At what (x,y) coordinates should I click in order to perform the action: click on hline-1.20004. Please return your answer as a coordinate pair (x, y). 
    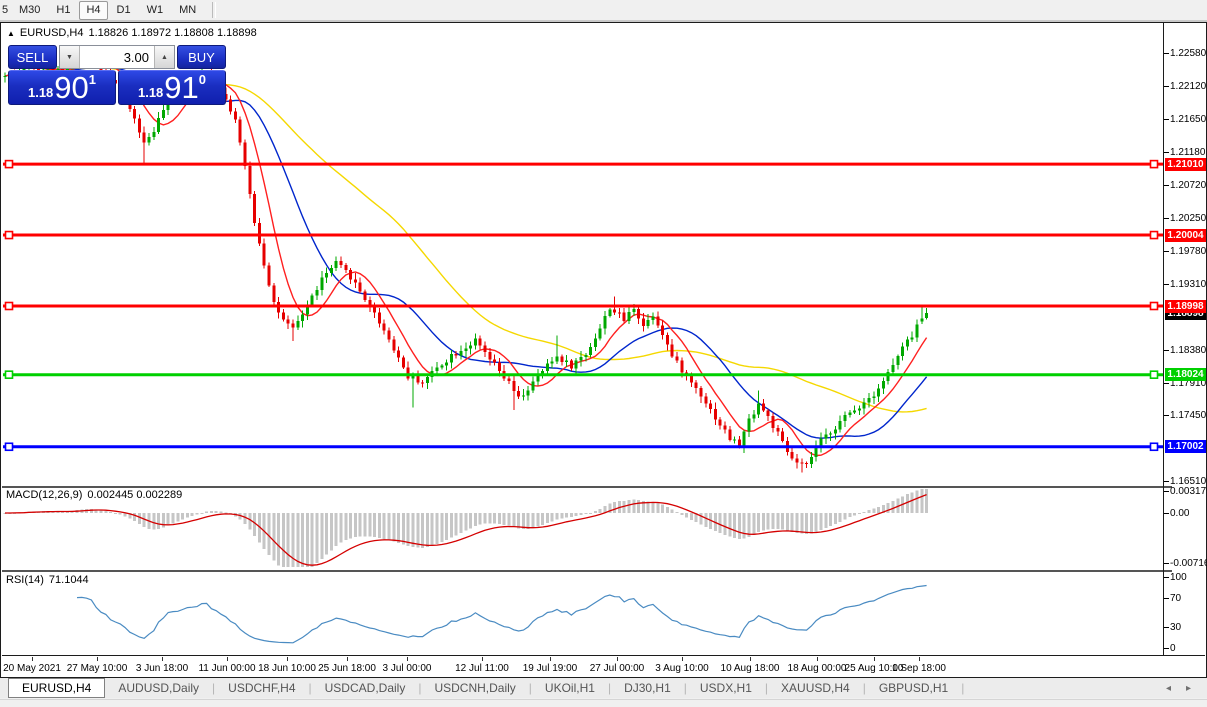
    Looking at the image, I should click on (583, 235).